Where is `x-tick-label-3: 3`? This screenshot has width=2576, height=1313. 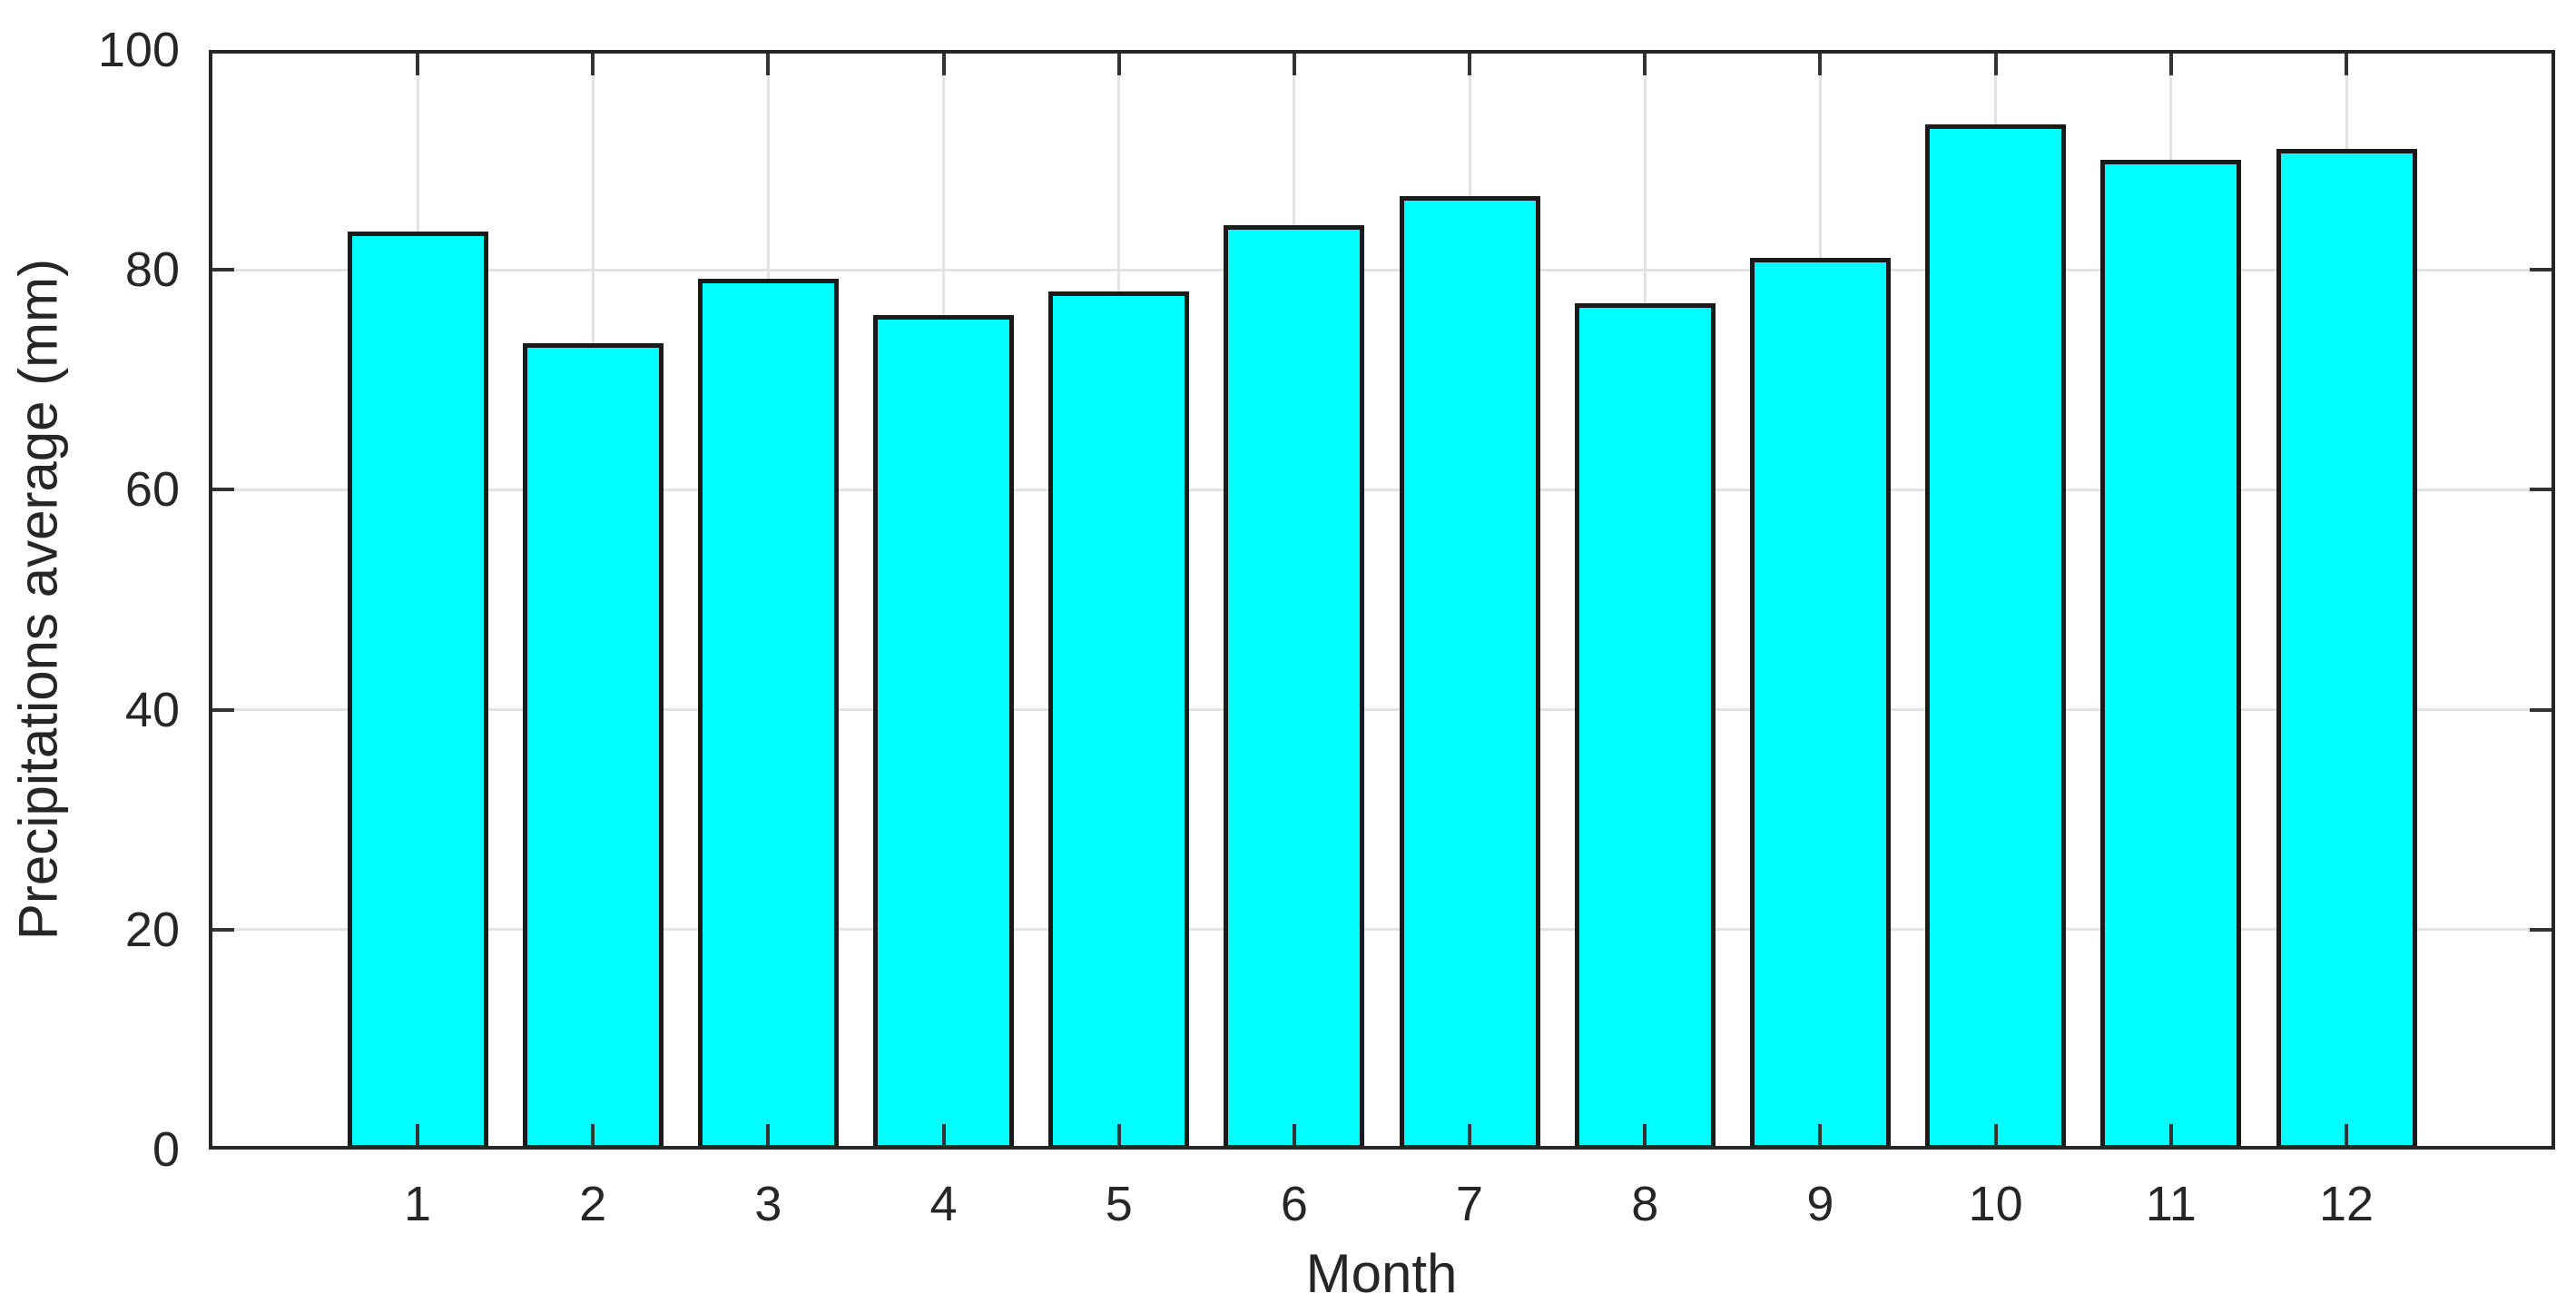 x-tick-label-3: 3 is located at coordinates (768, 1204).